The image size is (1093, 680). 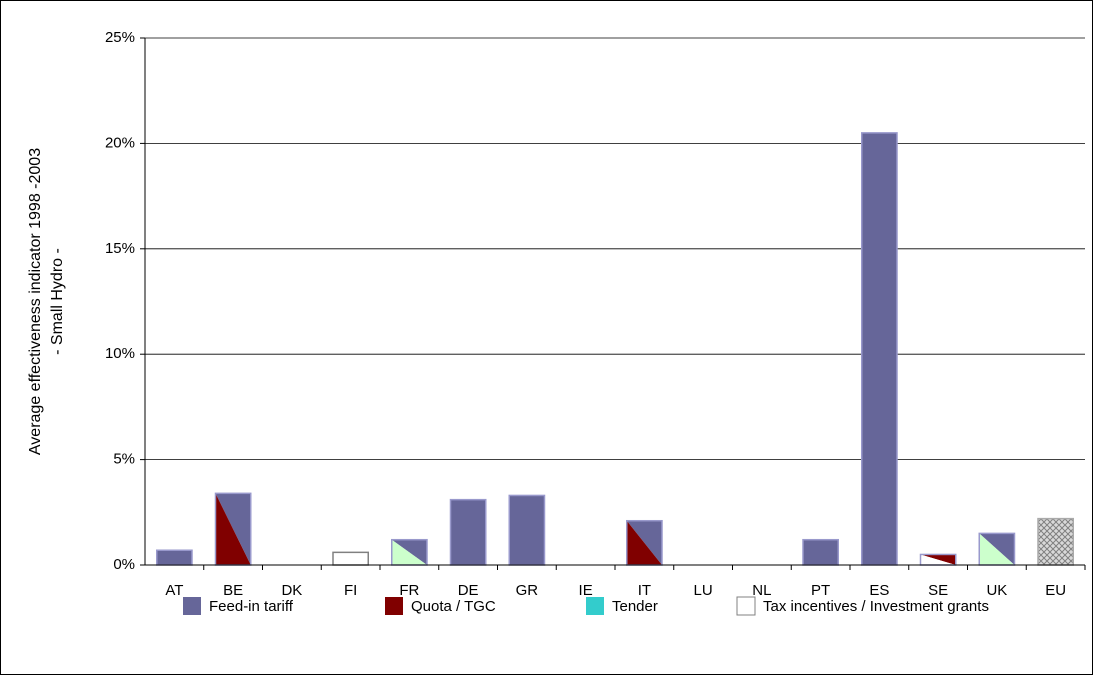 I want to click on x-tick-label: EU, so click(x=1055, y=590).